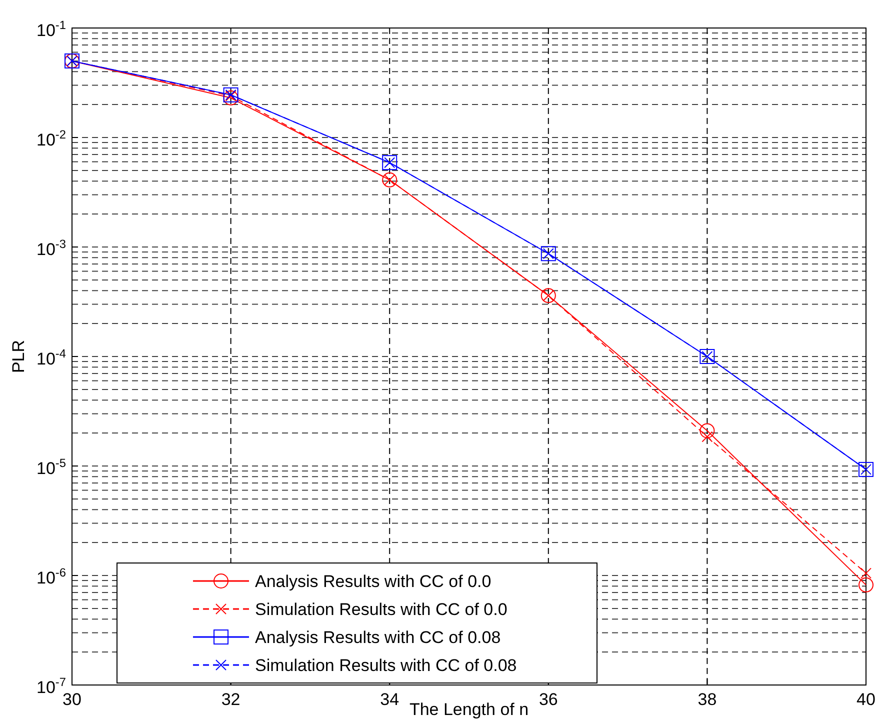 The height and width of the screenshot is (721, 877). I want to click on x-tick-label: 34, so click(390, 699).